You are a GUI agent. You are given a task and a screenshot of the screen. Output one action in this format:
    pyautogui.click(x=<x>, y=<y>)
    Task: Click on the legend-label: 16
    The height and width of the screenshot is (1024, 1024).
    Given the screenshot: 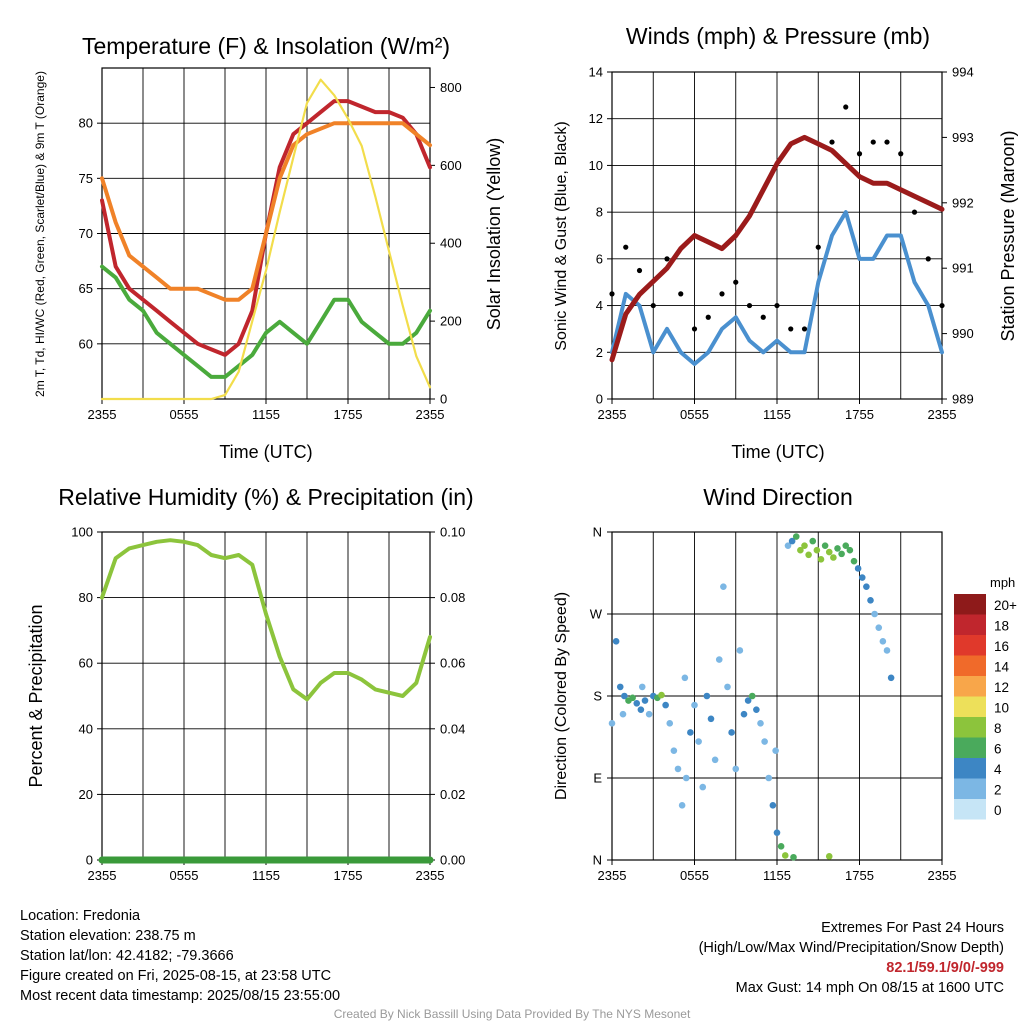 What is the action you would take?
    pyautogui.click(x=1001, y=646)
    